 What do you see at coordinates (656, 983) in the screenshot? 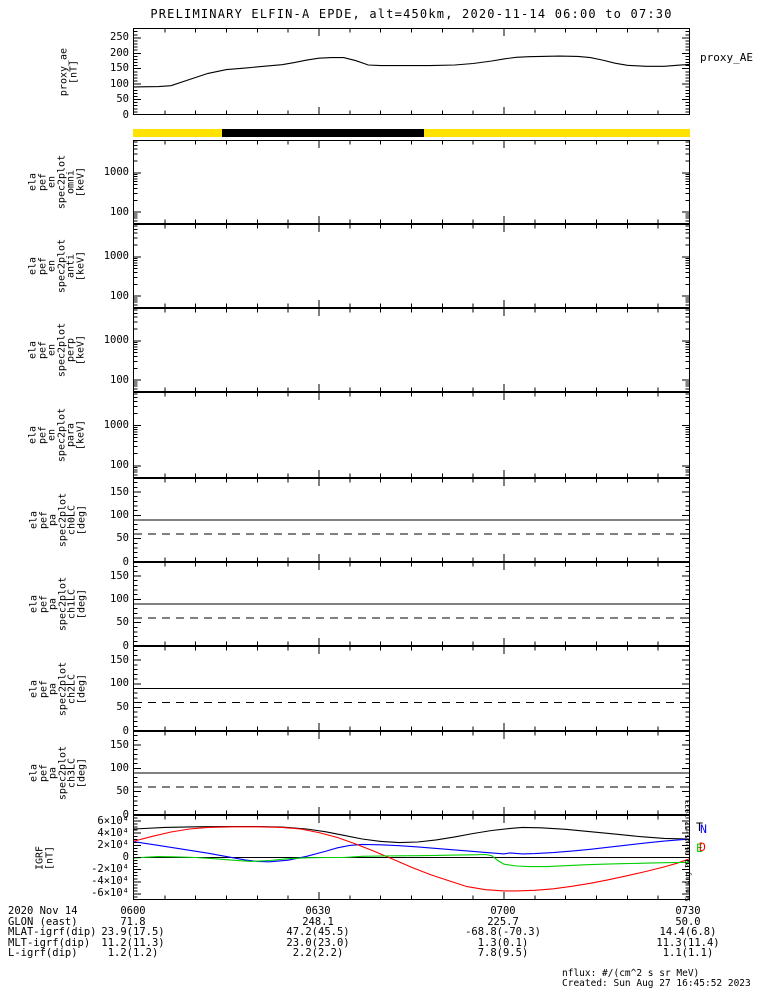
I see `footer-created: Created: Sun Aug 27 16:45:52 2023` at bounding box center [656, 983].